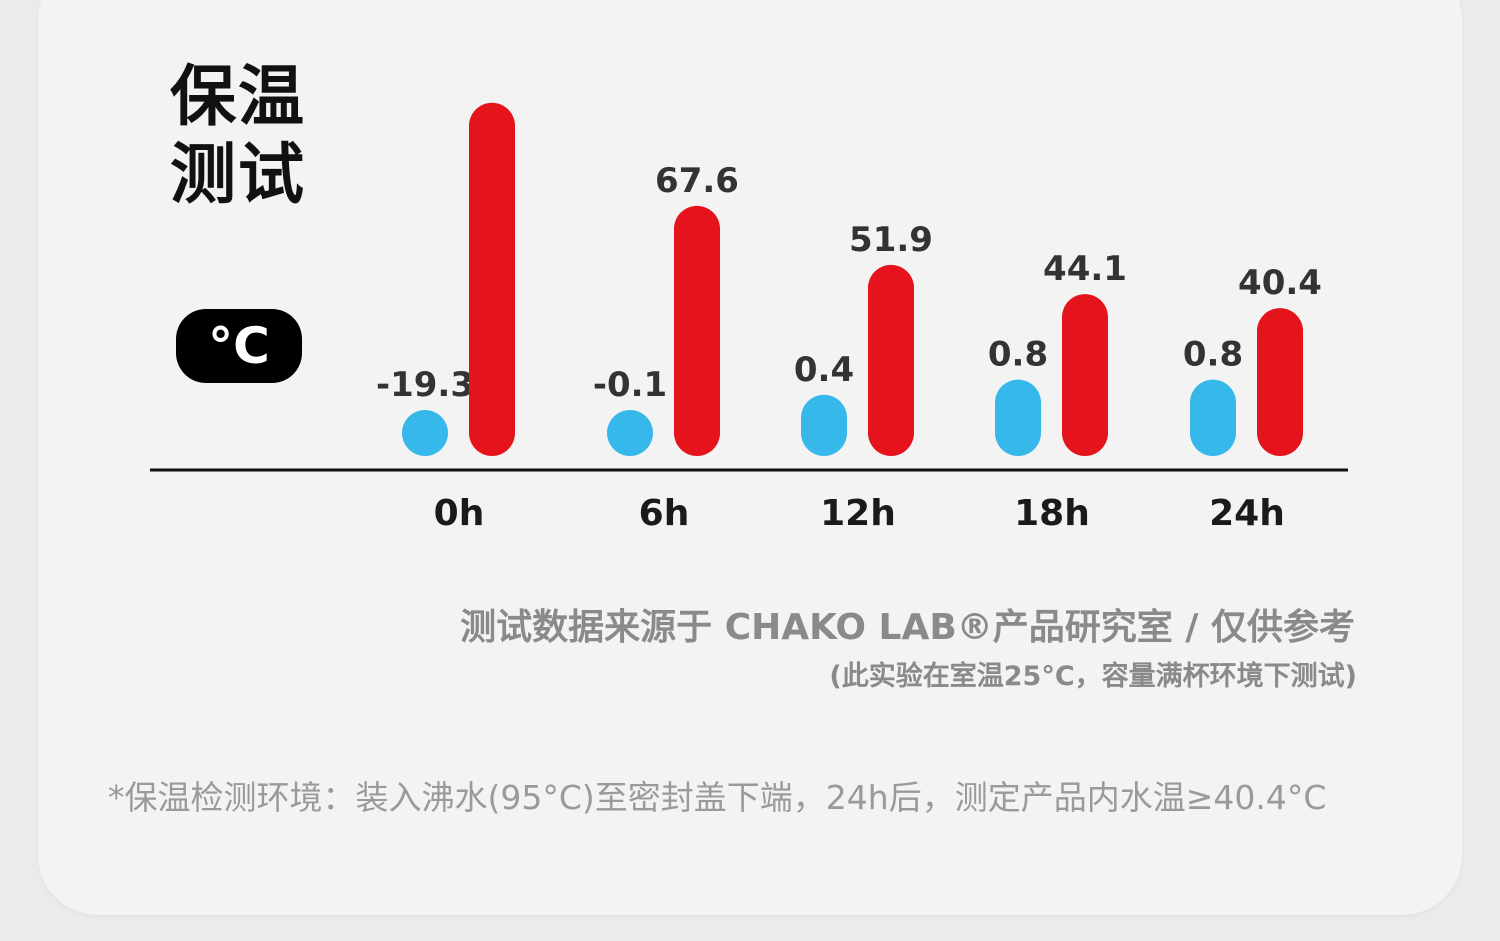  Describe the element at coordinates (238, 174) in the screenshot. I see `title-line-2: 测试` at that location.